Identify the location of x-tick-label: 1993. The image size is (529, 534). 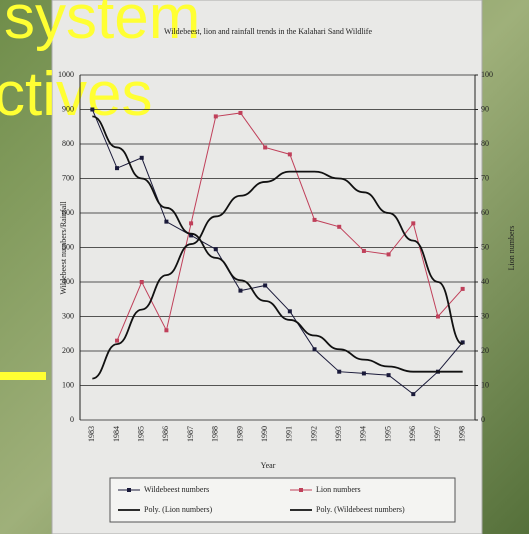
(338, 434).